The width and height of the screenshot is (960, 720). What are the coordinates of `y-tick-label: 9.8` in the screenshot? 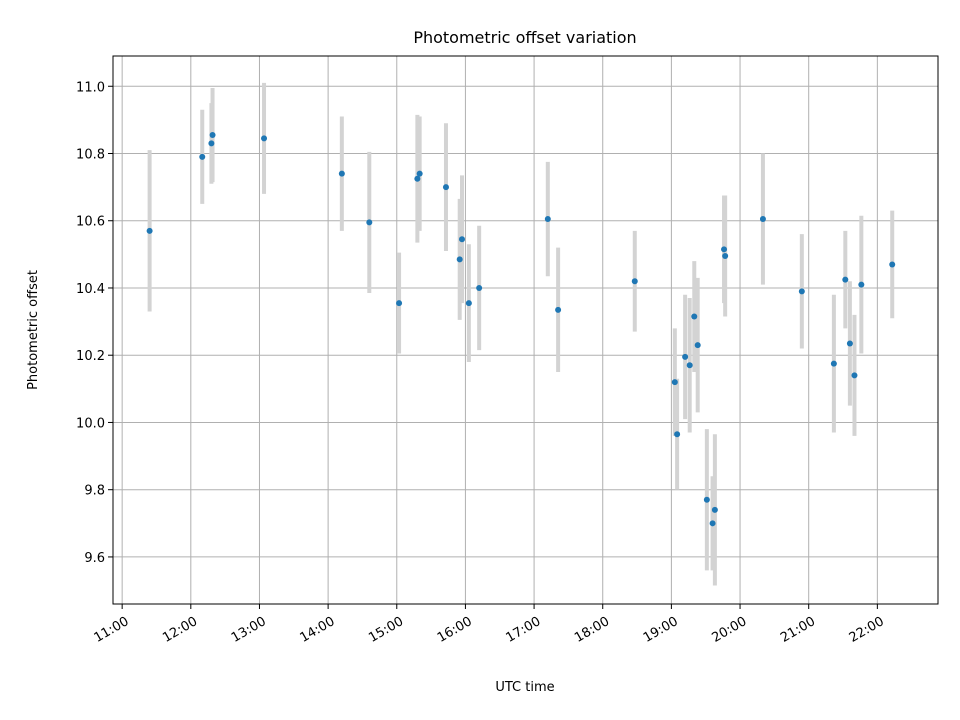 It's located at (94, 491).